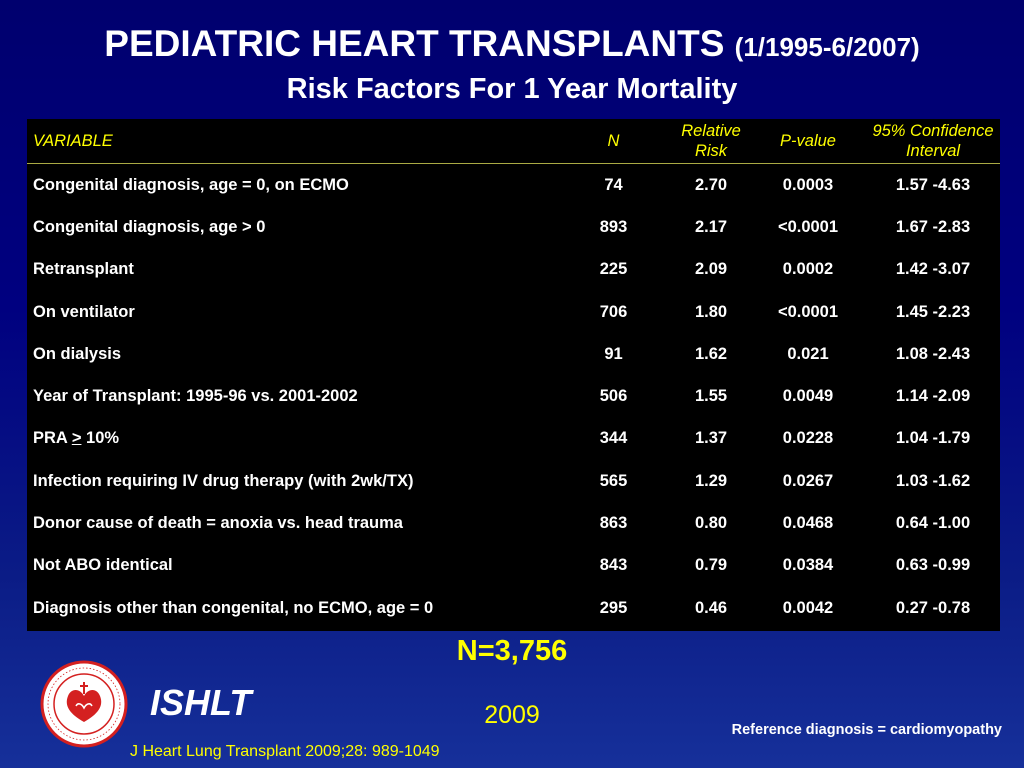  I want to click on cell-n: 74, so click(613, 184).